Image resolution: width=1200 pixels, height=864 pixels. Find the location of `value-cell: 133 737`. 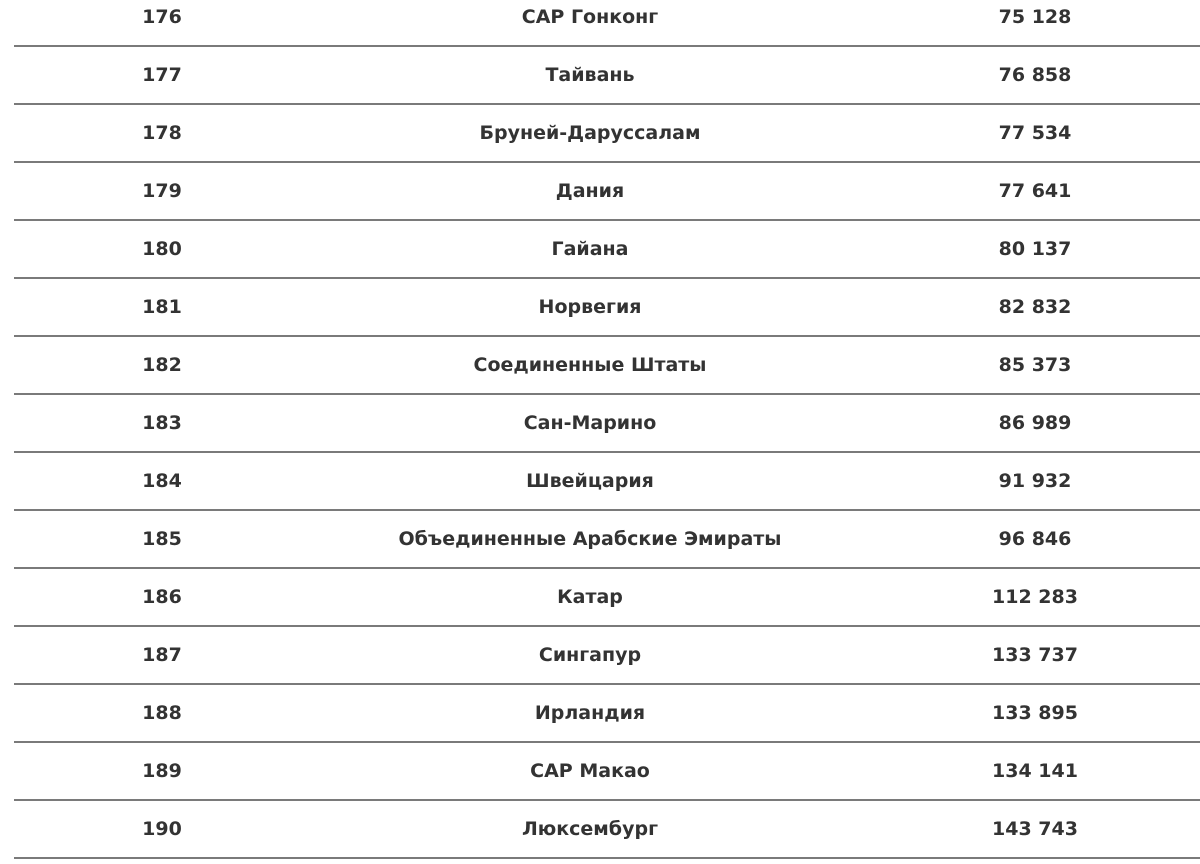

value-cell: 133 737 is located at coordinates (1035, 655).